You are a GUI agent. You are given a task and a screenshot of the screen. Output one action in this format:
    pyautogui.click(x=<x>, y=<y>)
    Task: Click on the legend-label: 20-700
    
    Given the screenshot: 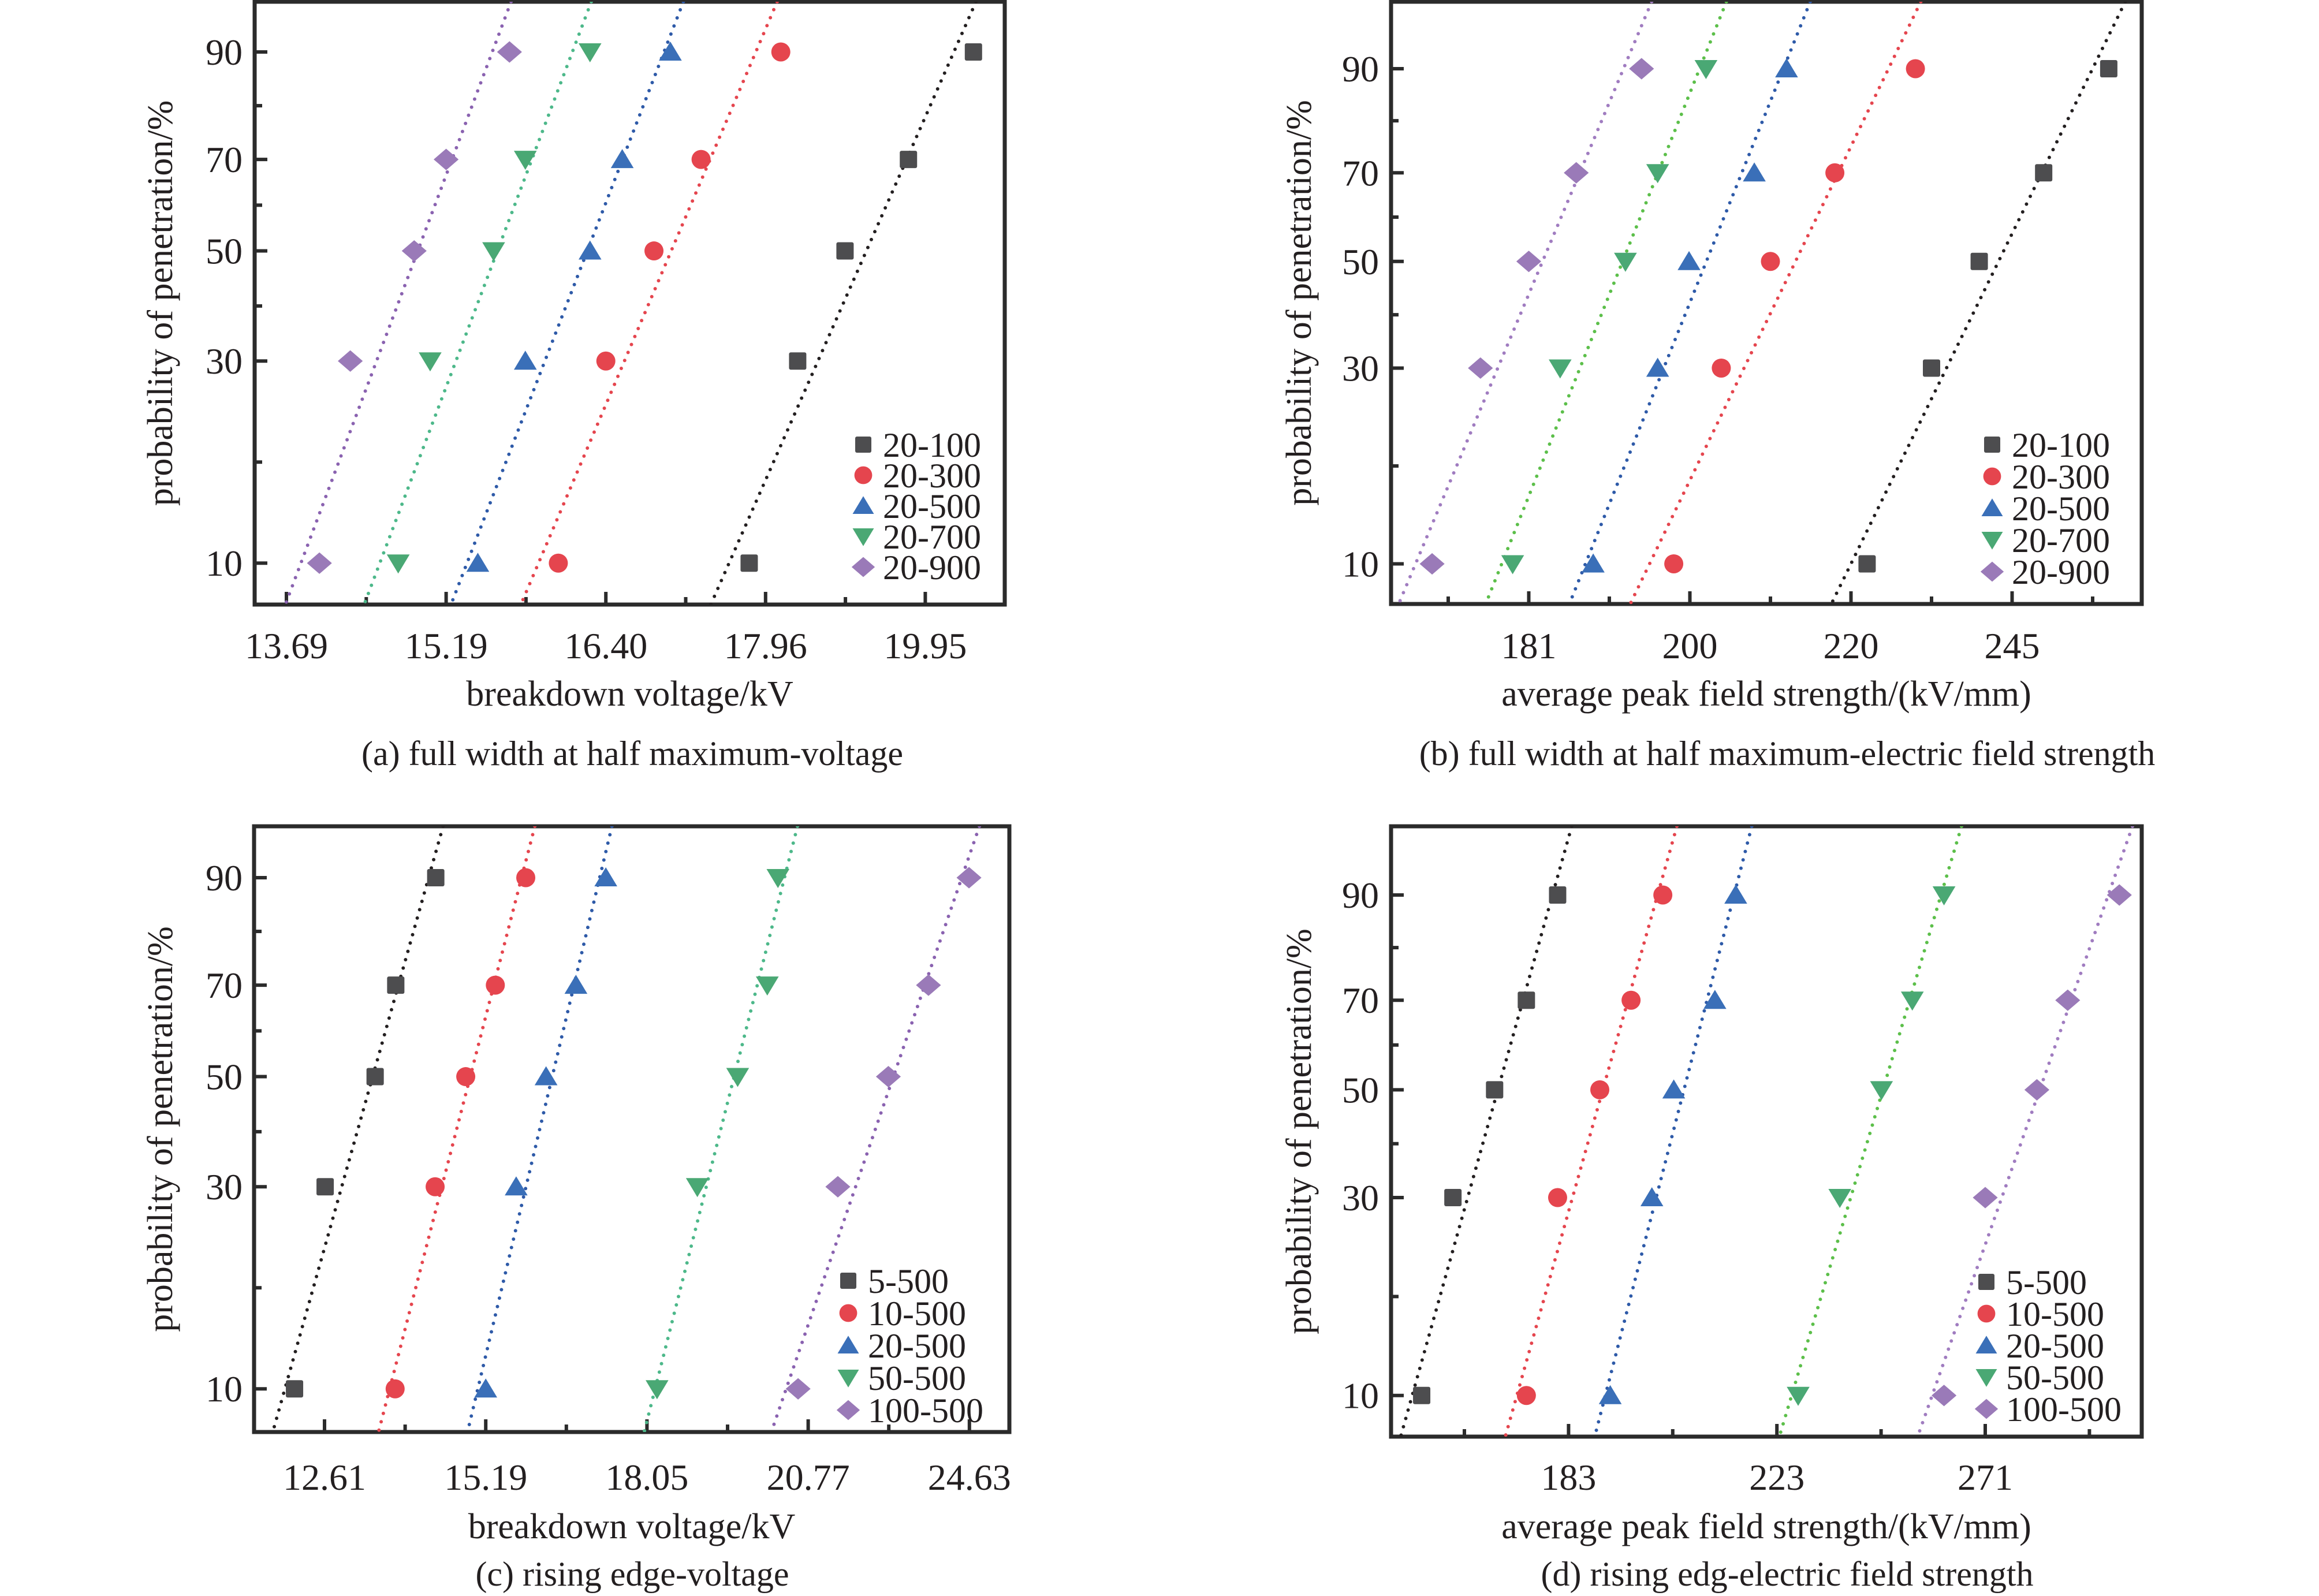 What is the action you would take?
    pyautogui.click(x=932, y=537)
    